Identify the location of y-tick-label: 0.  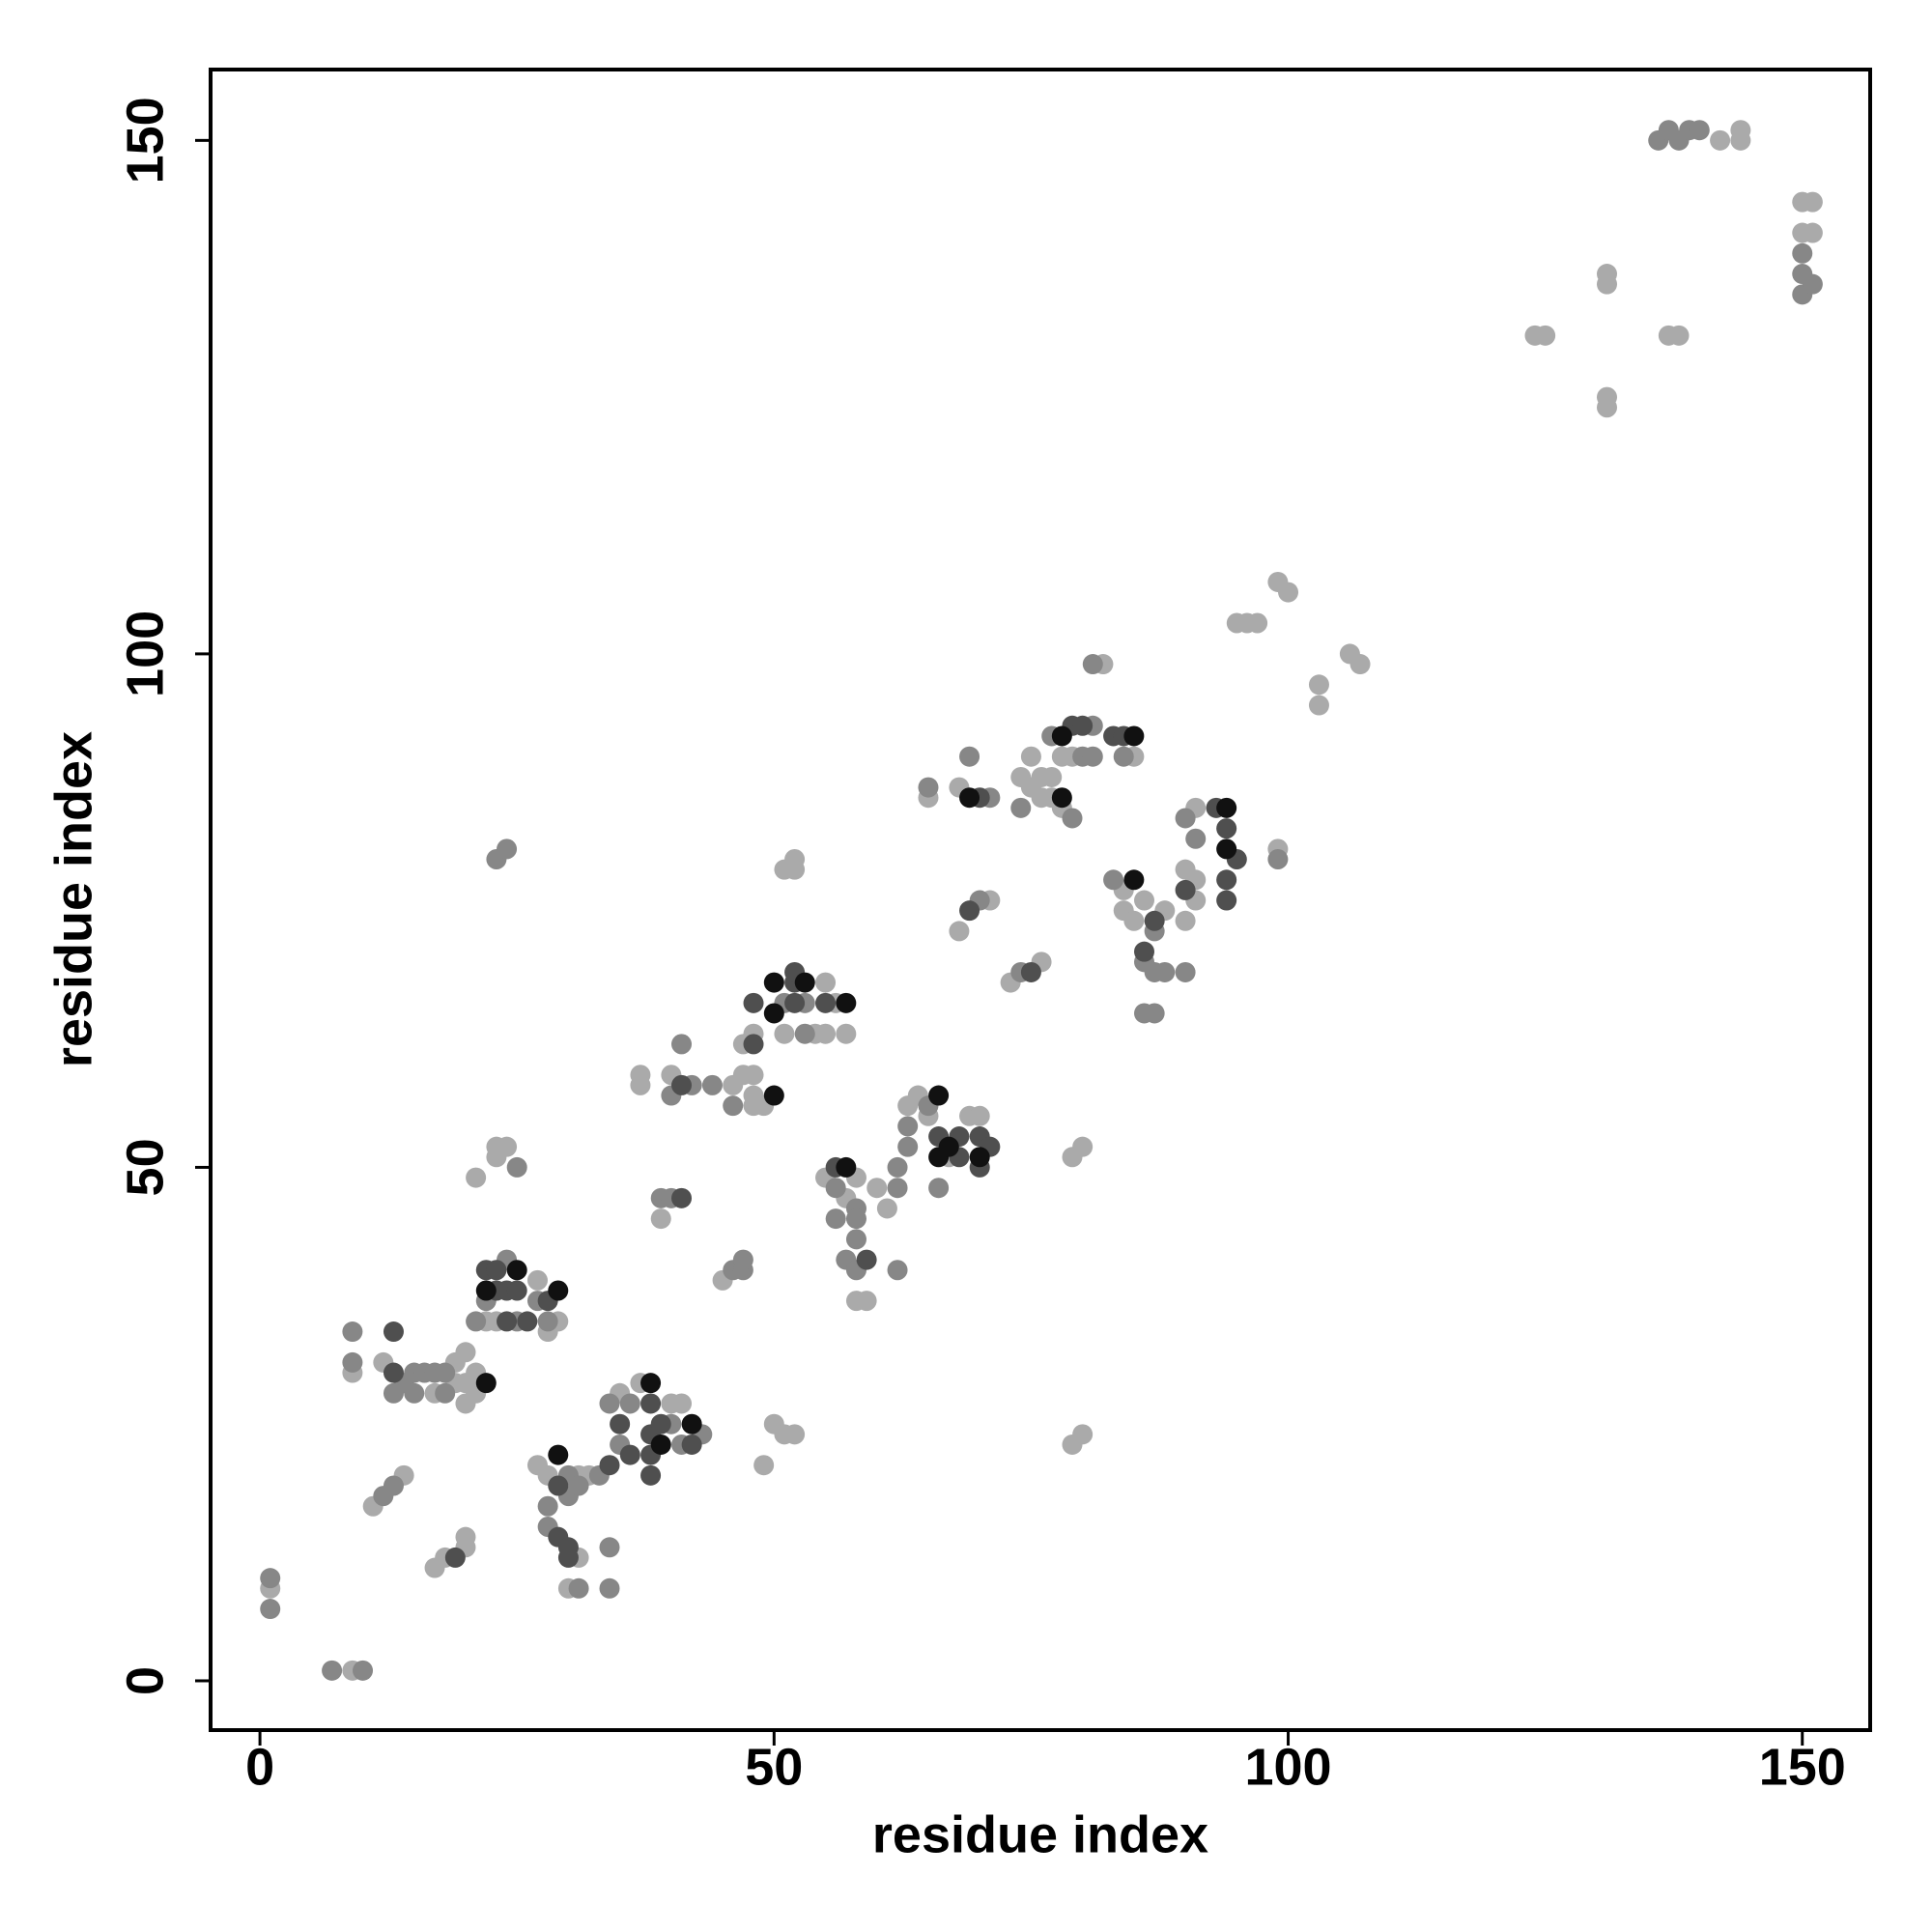
(145, 1680).